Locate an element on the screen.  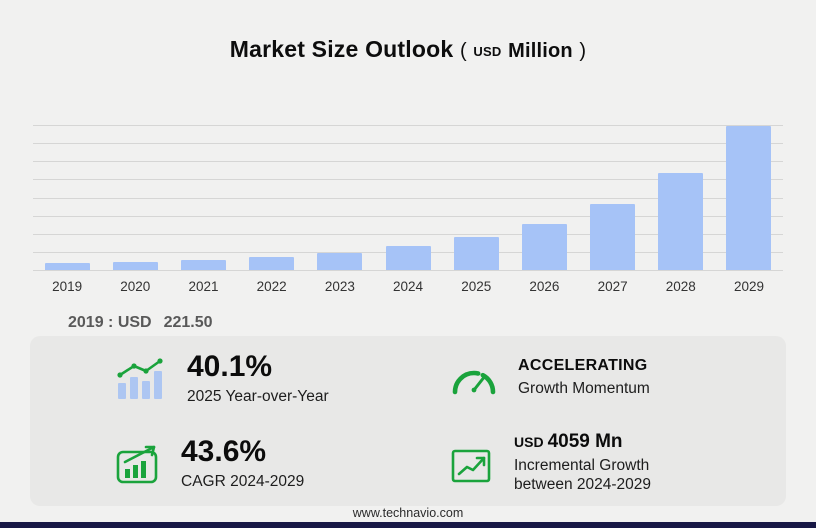
stat-text: 40.1% 2025 Year-over-Year is located at coordinates (258, 378).